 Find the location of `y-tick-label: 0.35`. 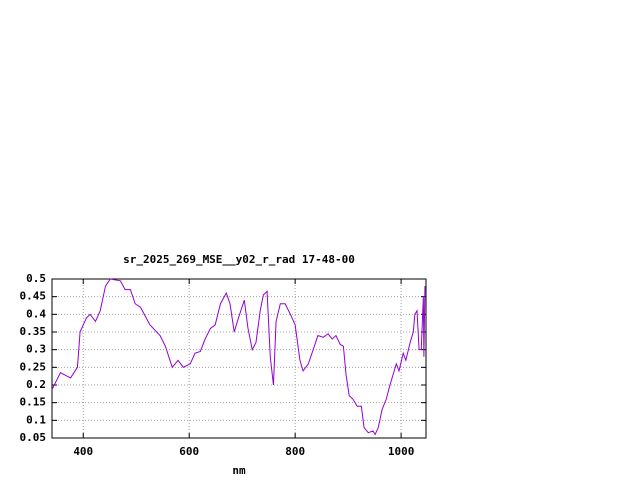

y-tick-label: 0.35 is located at coordinates (33, 331).